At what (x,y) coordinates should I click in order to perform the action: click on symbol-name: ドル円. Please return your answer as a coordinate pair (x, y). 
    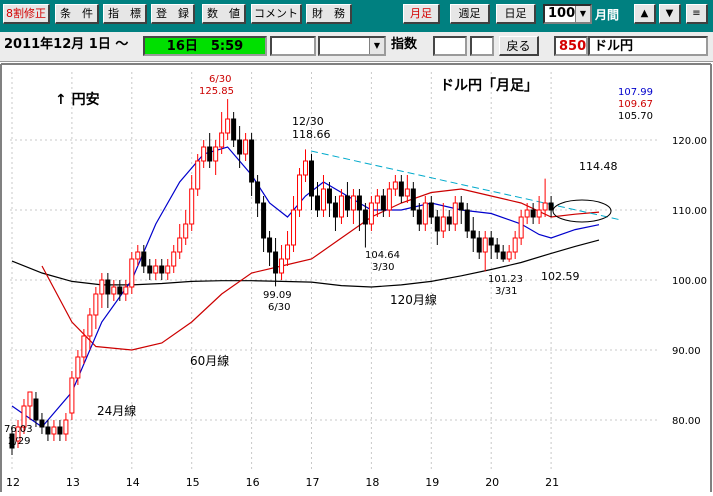
    Looking at the image, I should click on (648, 46).